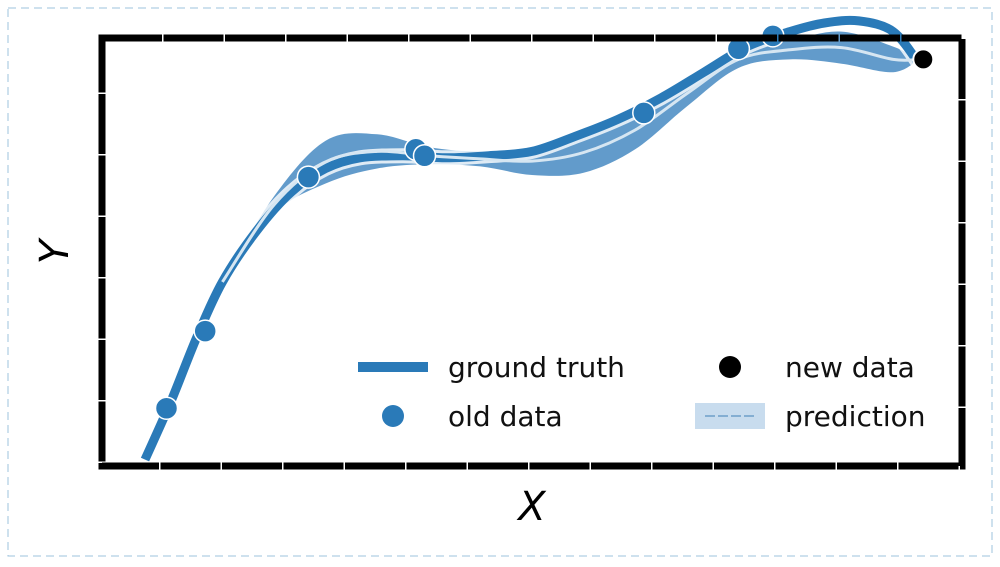 The height and width of the screenshot is (567, 1000). Describe the element at coordinates (730, 367) in the screenshot. I see `legend-swatch-new-data` at that location.